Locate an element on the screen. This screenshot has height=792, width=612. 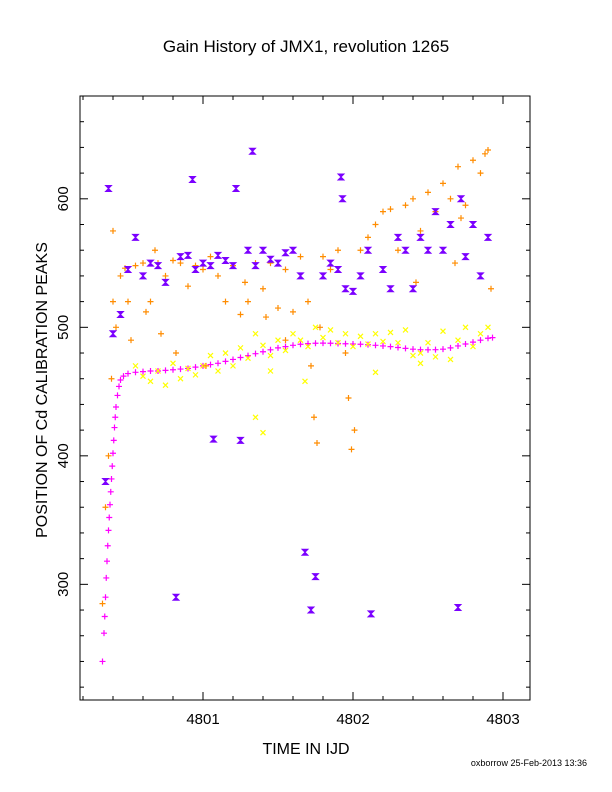
x-tick-label: 4803 is located at coordinates (502, 719).